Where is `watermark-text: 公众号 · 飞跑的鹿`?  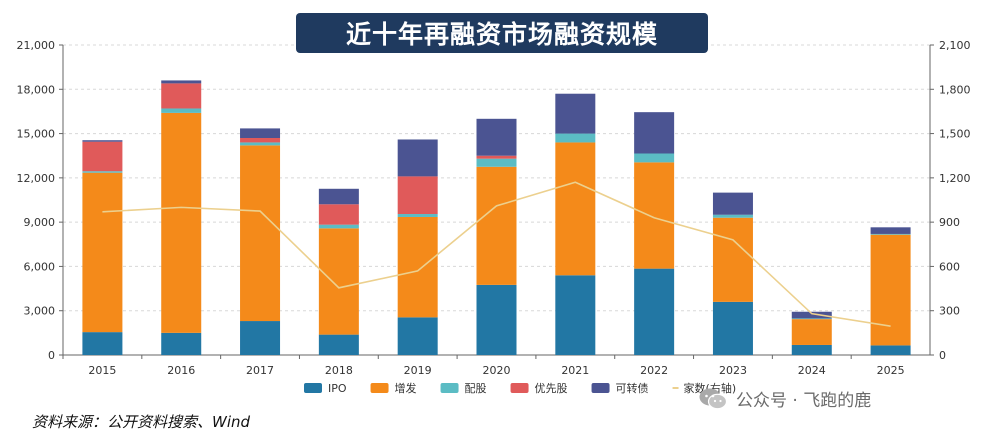
watermark-text: 公众号 · 飞跑的鹿 is located at coordinates (804, 401).